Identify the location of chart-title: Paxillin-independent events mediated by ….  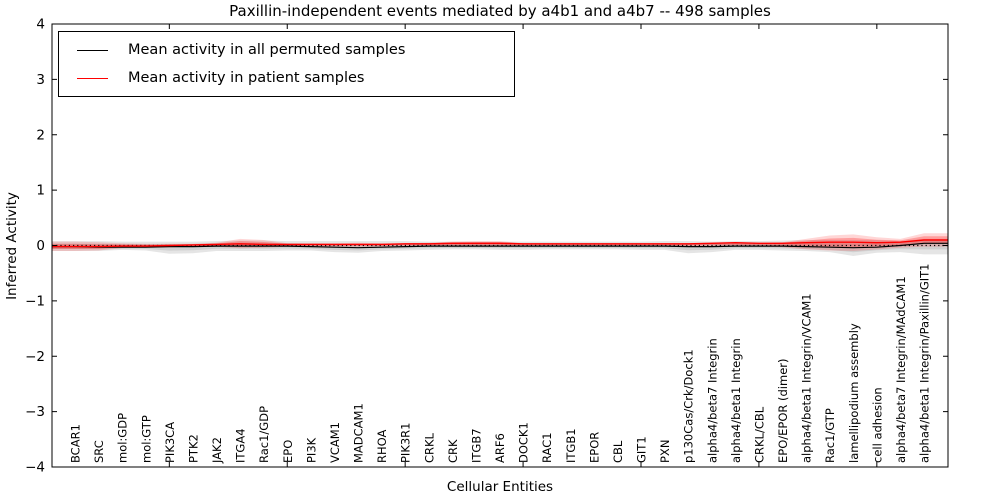
(500, 11).